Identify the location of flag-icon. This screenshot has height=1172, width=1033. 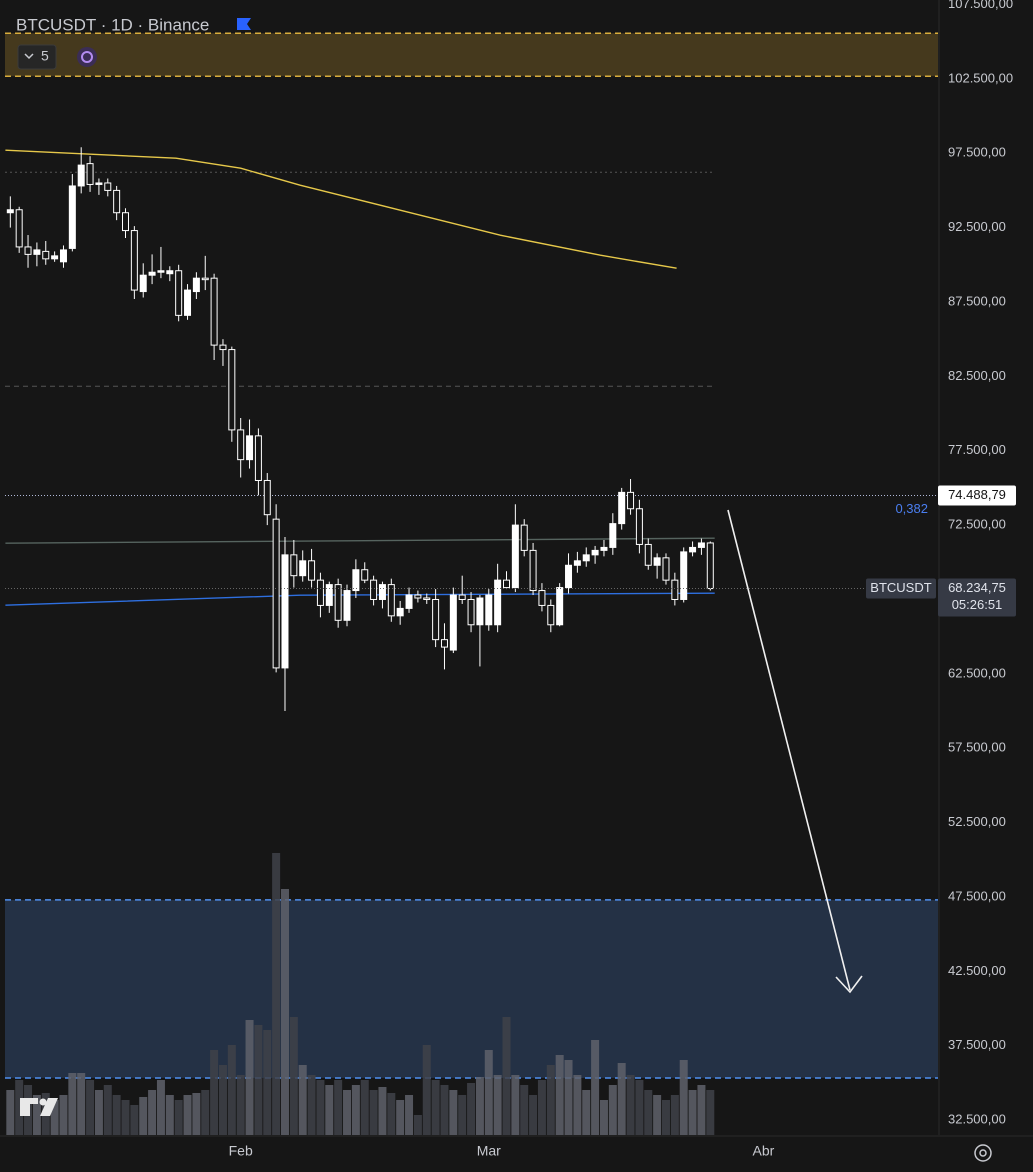
(244, 24).